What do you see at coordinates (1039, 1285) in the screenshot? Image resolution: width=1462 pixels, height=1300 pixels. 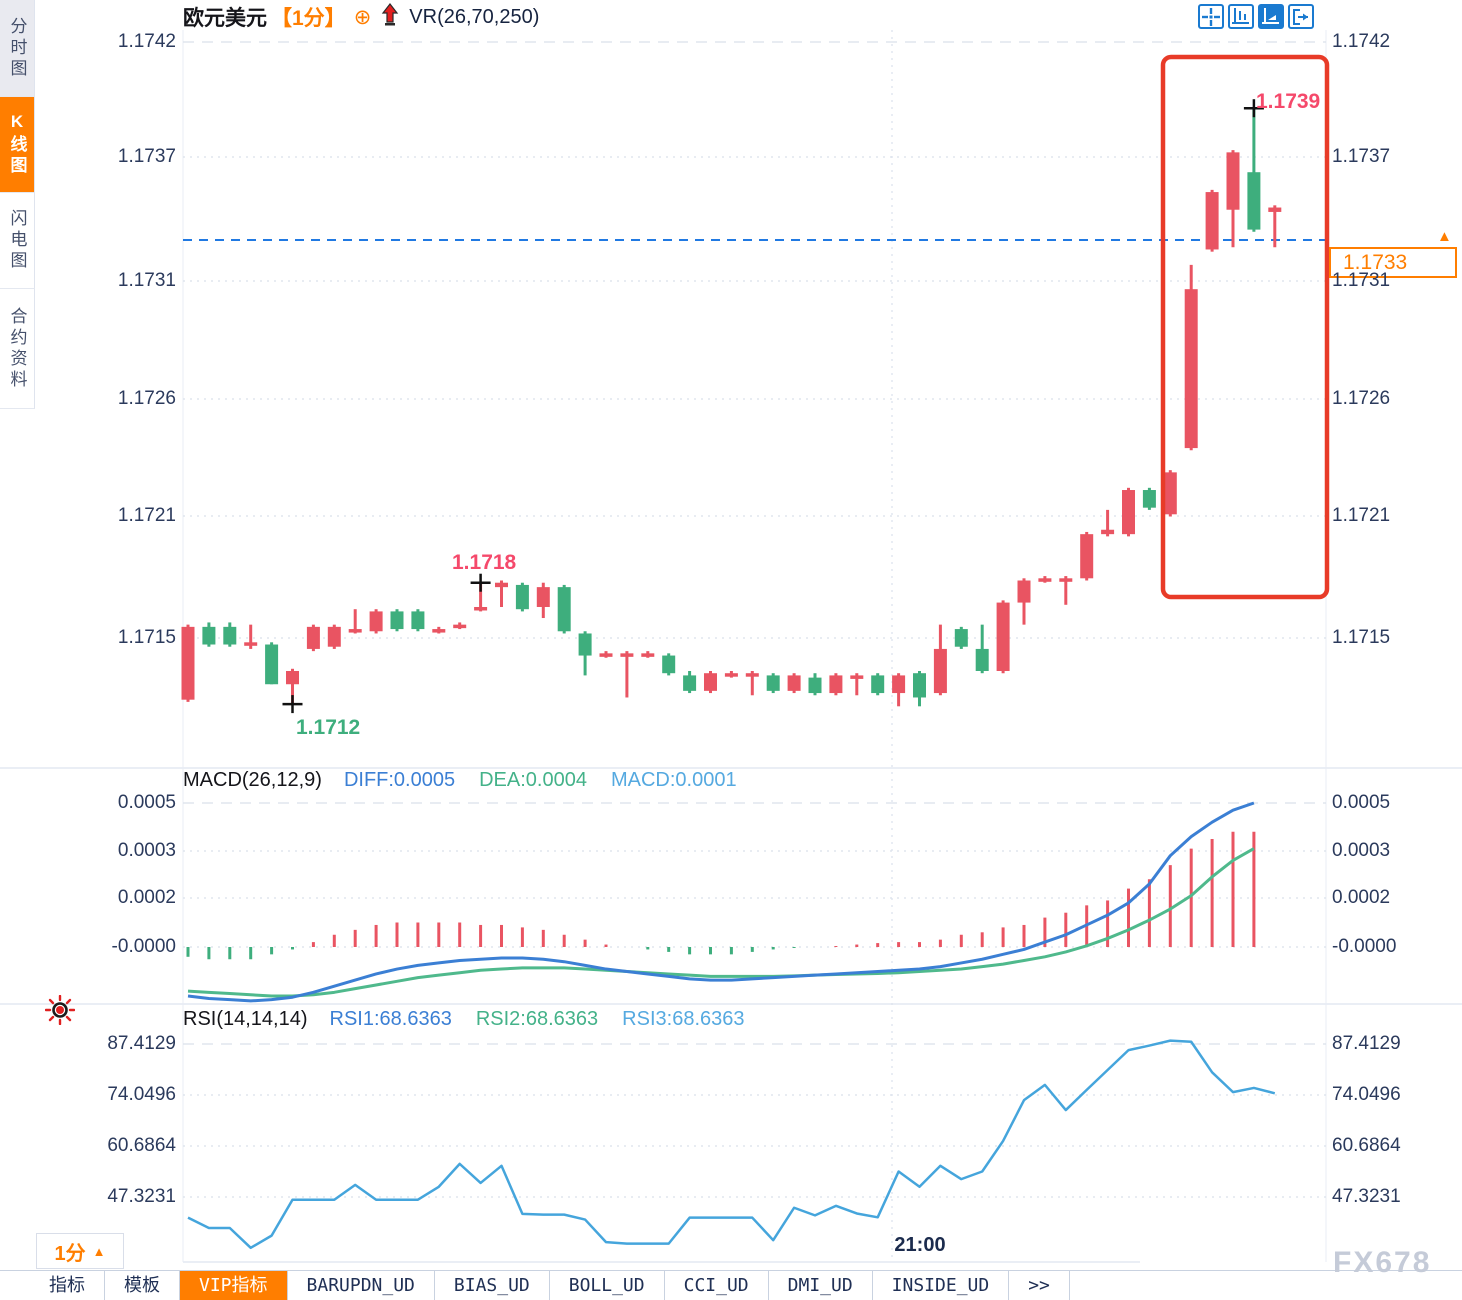 I see `bottom-tab-9: >>` at bounding box center [1039, 1285].